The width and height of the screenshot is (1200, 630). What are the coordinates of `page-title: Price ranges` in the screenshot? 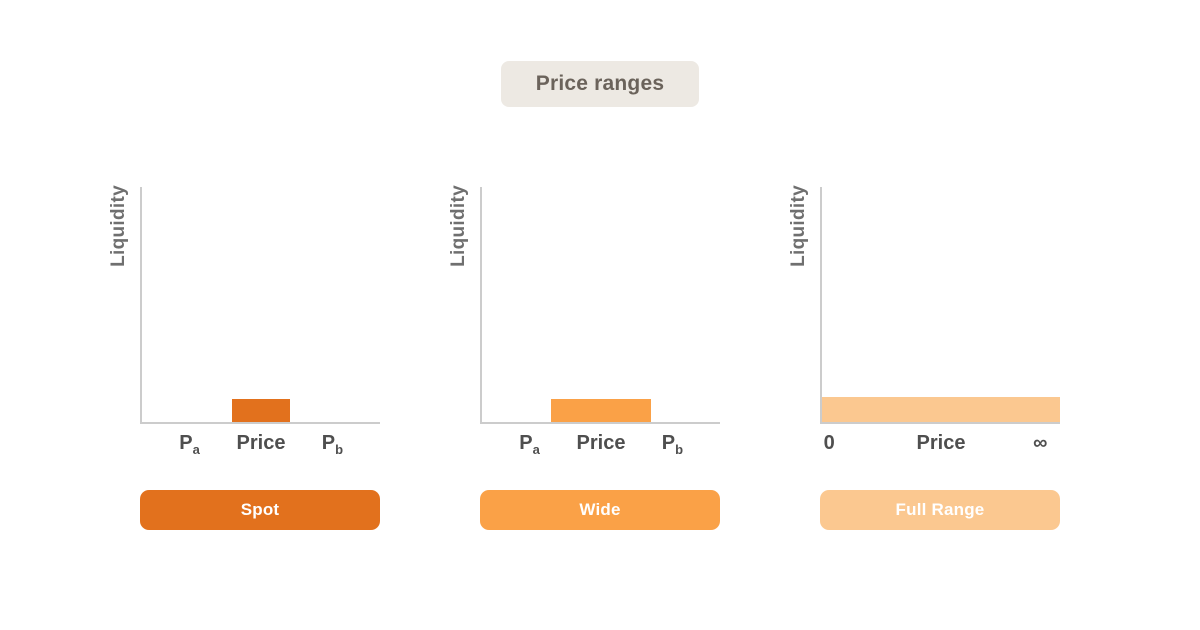 It's located at (600, 83).